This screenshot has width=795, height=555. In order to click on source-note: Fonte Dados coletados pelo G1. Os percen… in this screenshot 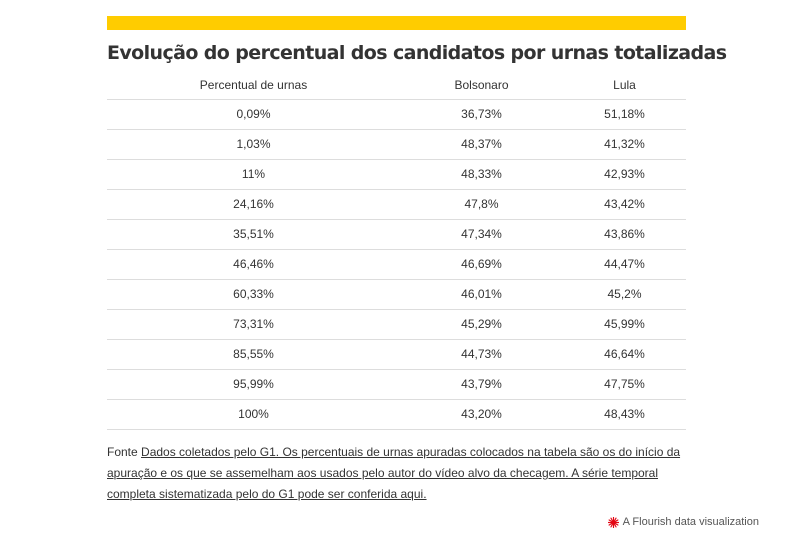, I will do `click(398, 473)`.